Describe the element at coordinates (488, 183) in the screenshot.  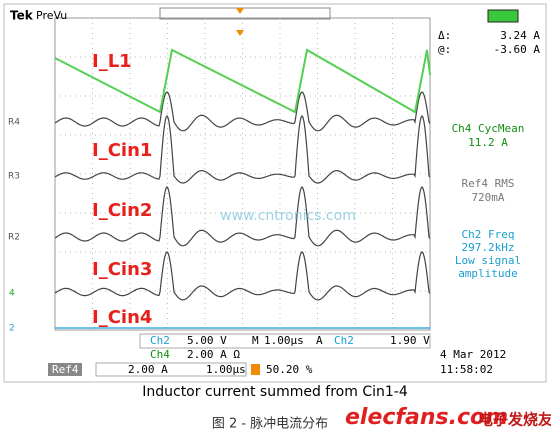
I see `meas-title: Ref4 RMS` at that location.